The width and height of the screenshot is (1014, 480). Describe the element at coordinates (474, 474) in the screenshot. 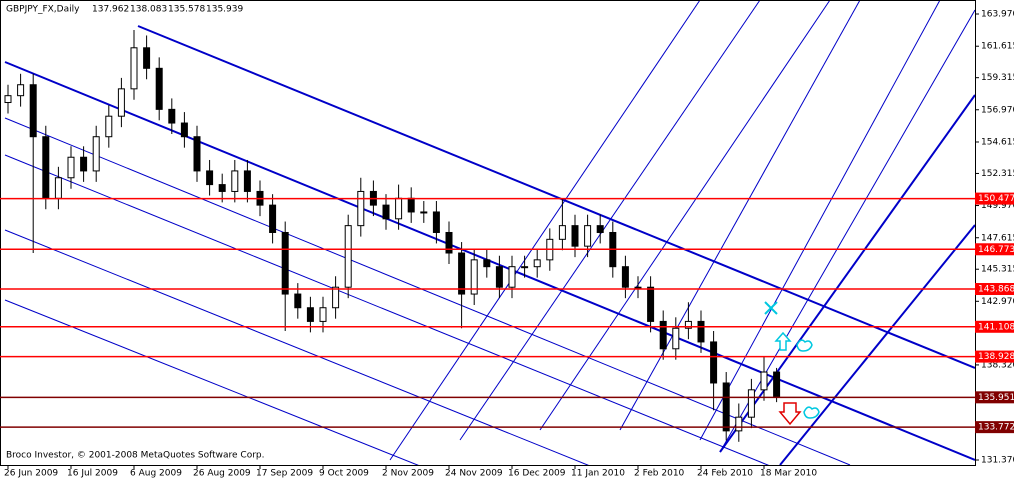

I see `x-tick-label: 24 Nov 2009` at that location.